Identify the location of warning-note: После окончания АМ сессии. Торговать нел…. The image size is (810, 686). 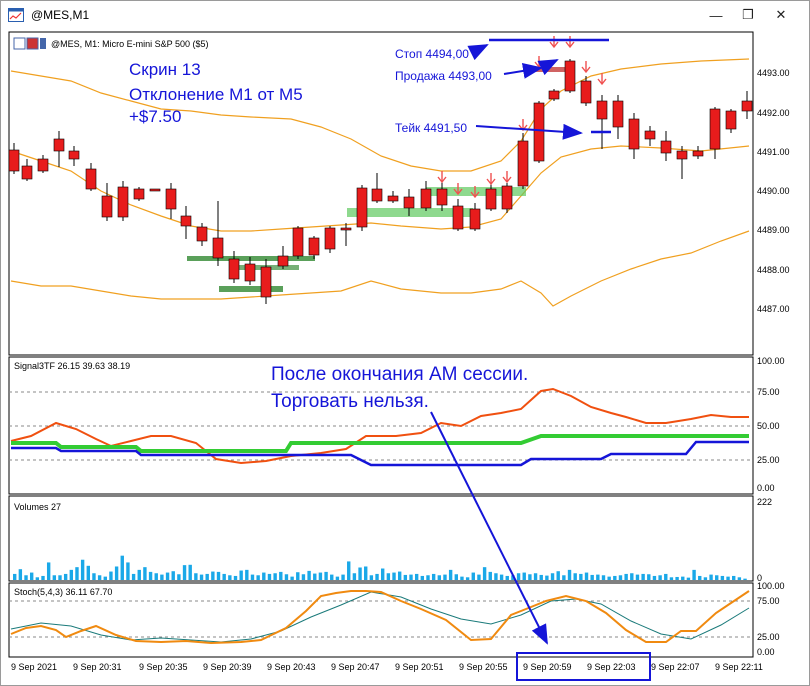
(399, 388).